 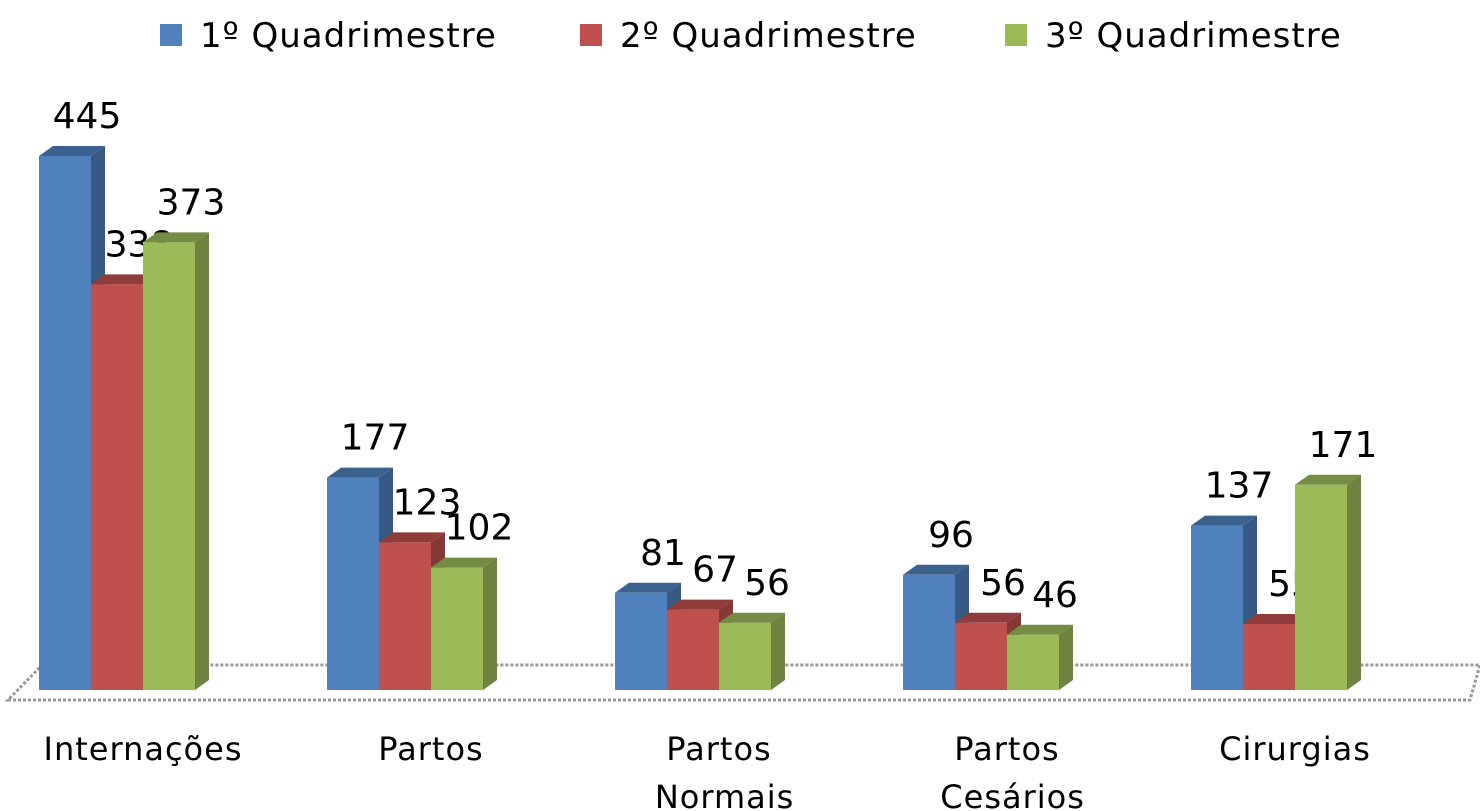 What do you see at coordinates (1295, 749) in the screenshot?
I see `x-tick-label: Cirurgias` at bounding box center [1295, 749].